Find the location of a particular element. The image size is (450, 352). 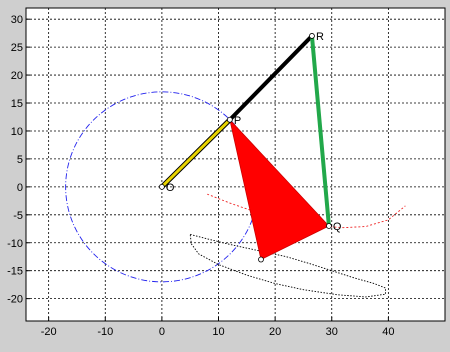

y-tick-label: -10 is located at coordinates (15, 244).